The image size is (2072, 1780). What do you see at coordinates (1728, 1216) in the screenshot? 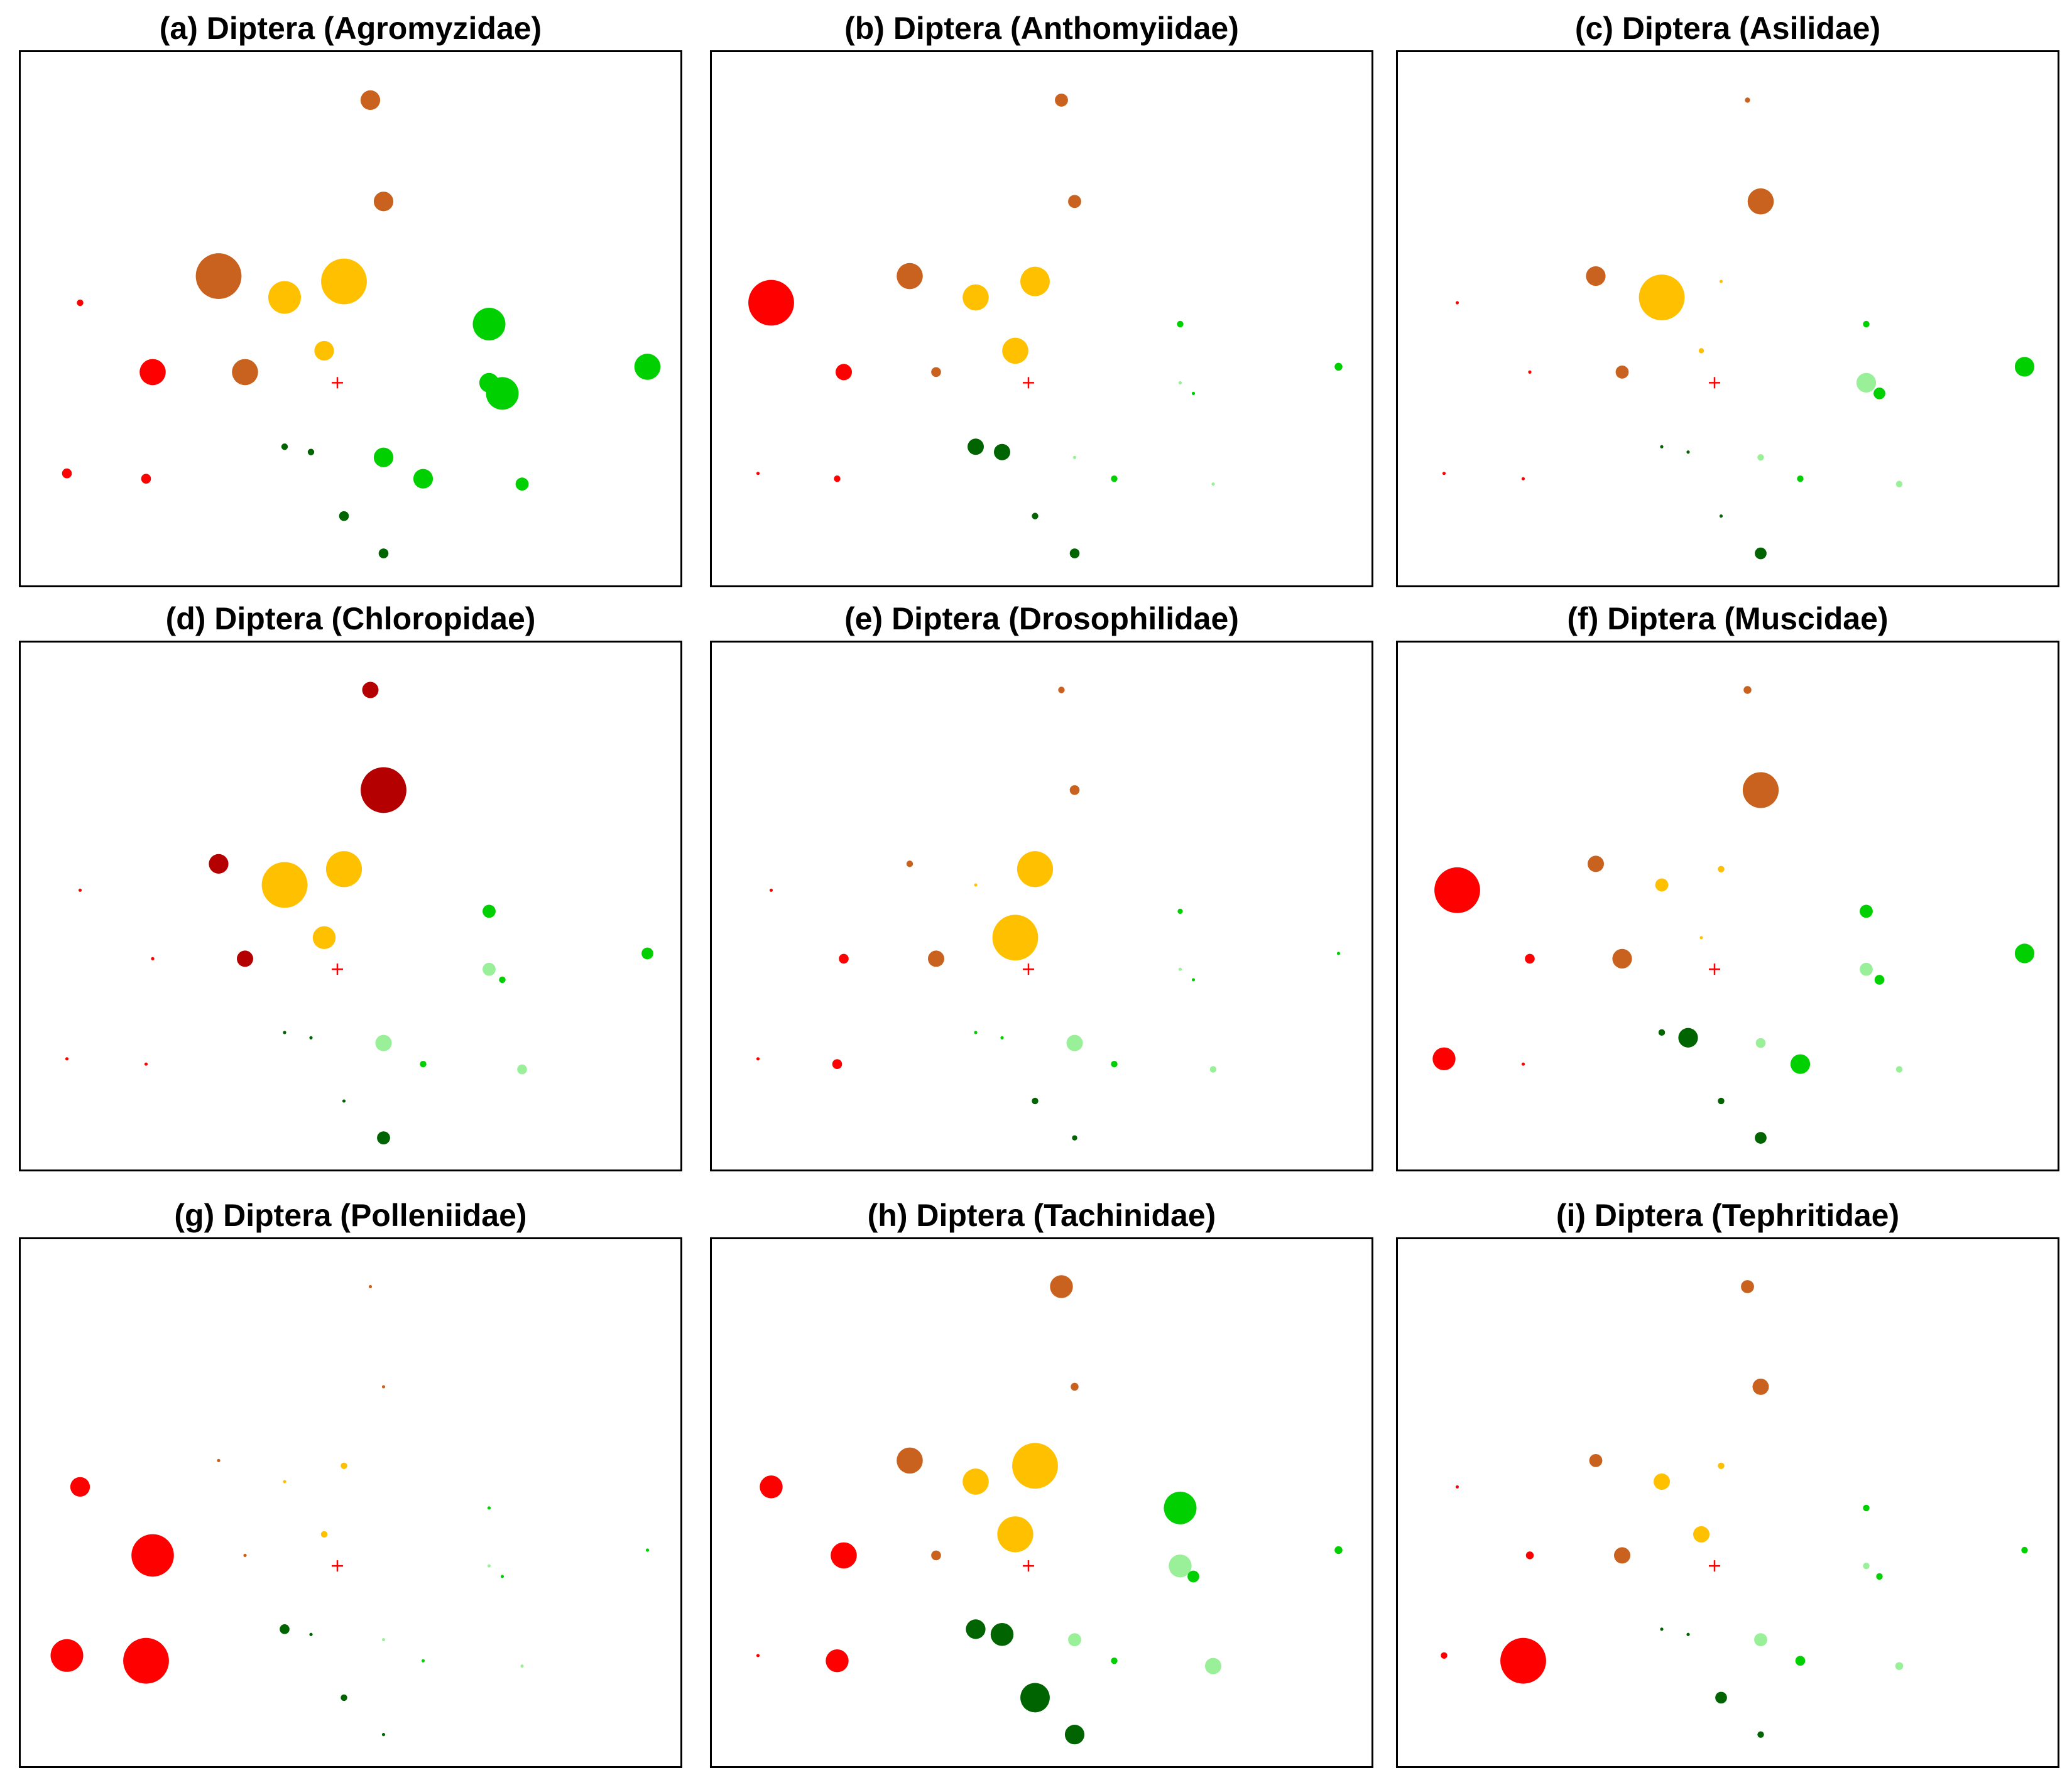
I see `panel-title: (i) Diptera (Tephritidae)` at bounding box center [1728, 1216].